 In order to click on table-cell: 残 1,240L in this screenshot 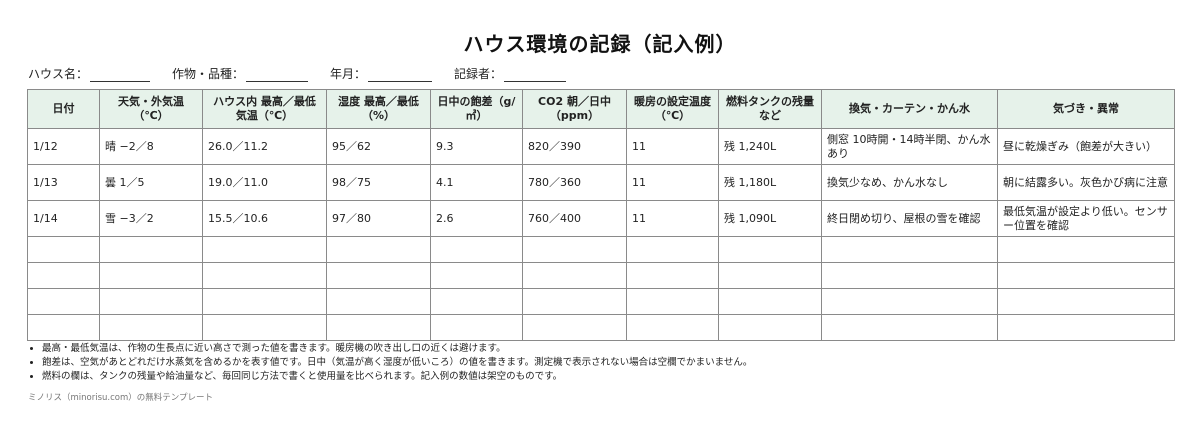, I will do `click(770, 146)`.